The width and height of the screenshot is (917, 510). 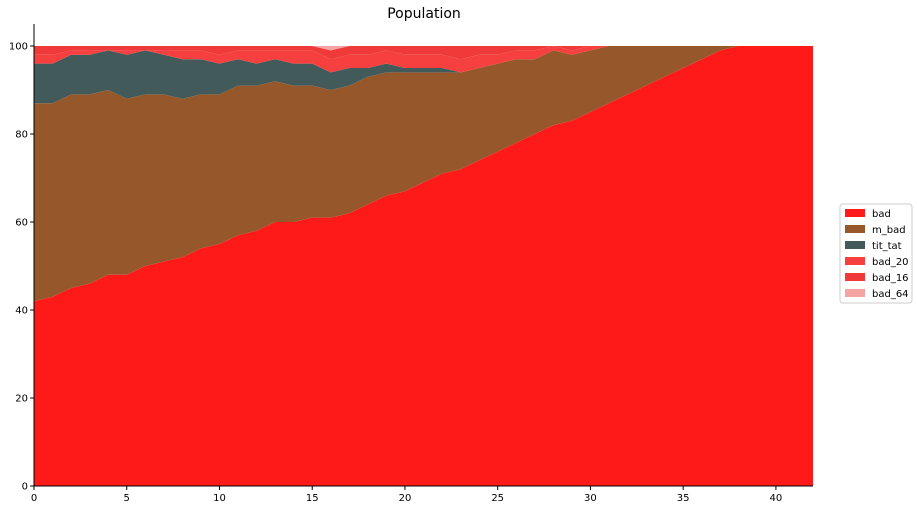 What do you see at coordinates (776, 498) in the screenshot?
I see `x-tick-label: 40` at bounding box center [776, 498].